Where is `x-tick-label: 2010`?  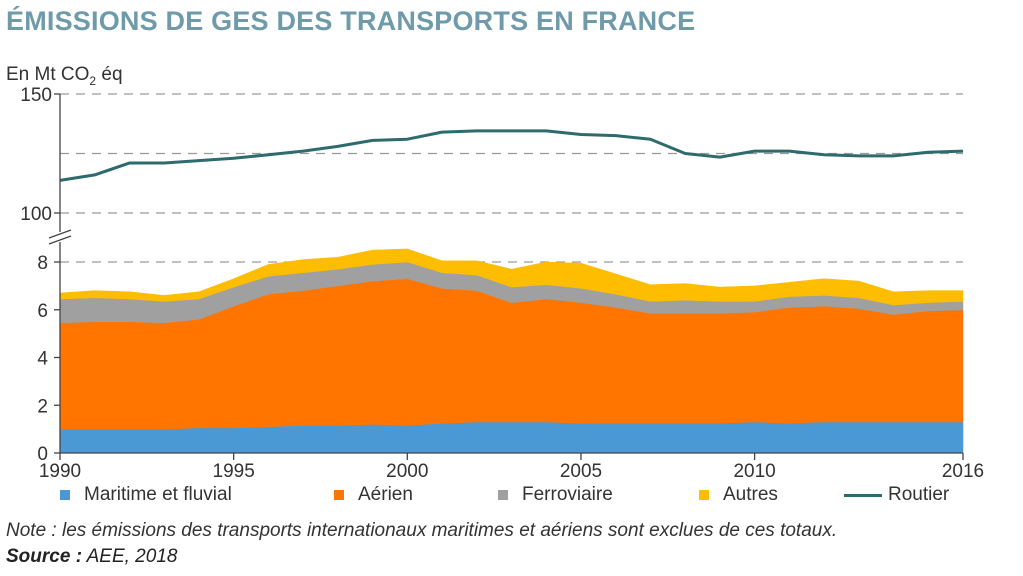
x-tick-label: 2010 is located at coordinates (754, 470).